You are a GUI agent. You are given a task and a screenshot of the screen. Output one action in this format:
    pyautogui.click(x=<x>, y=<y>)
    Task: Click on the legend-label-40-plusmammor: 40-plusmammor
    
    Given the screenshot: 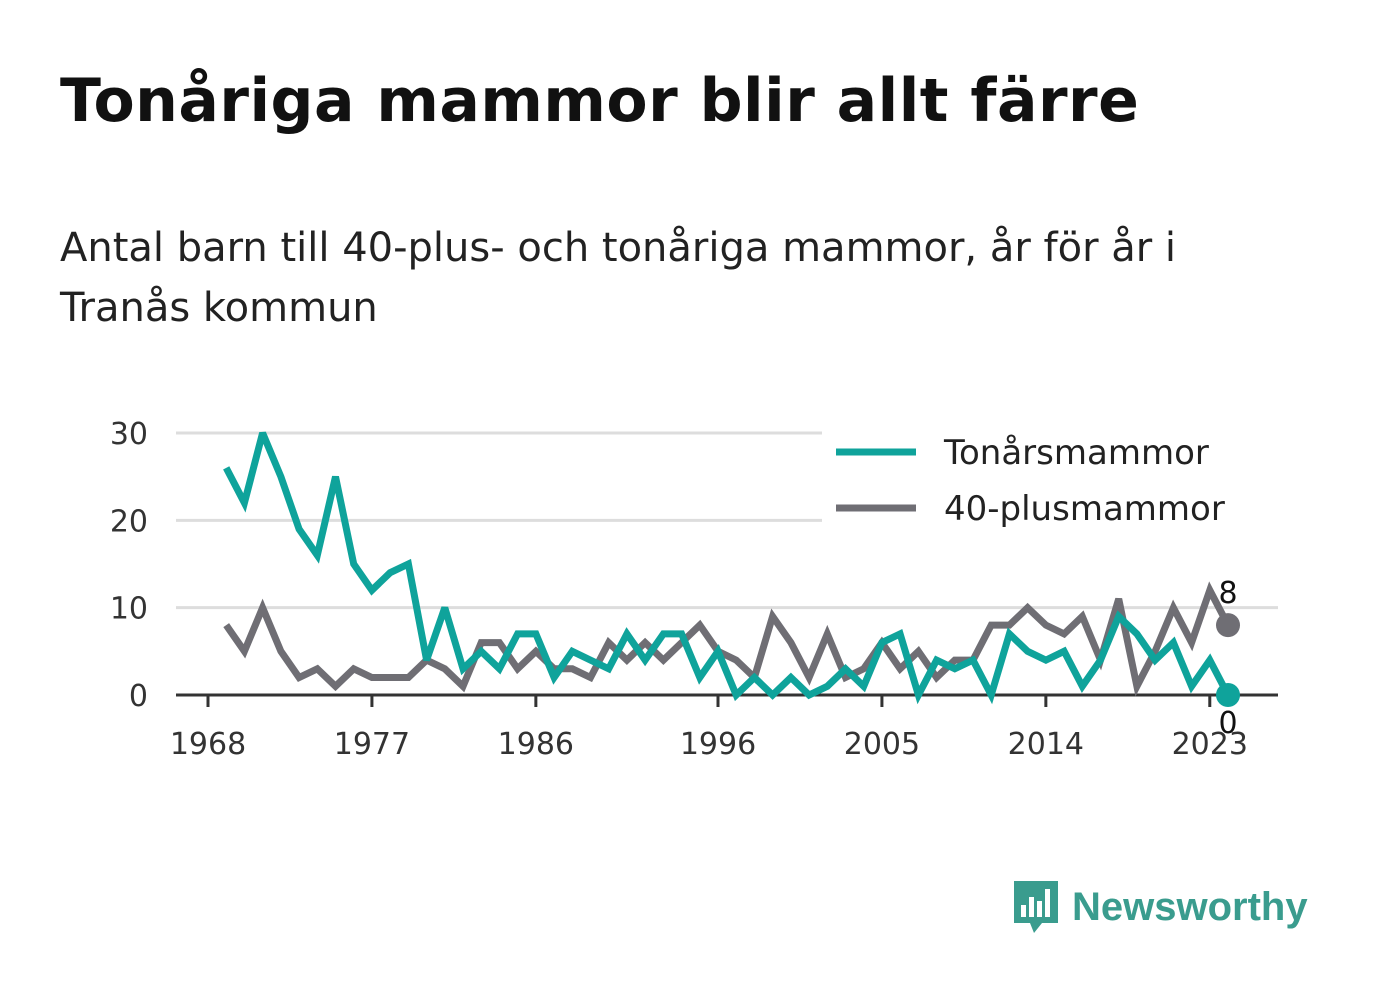 What is the action you would take?
    pyautogui.click(x=1084, y=509)
    